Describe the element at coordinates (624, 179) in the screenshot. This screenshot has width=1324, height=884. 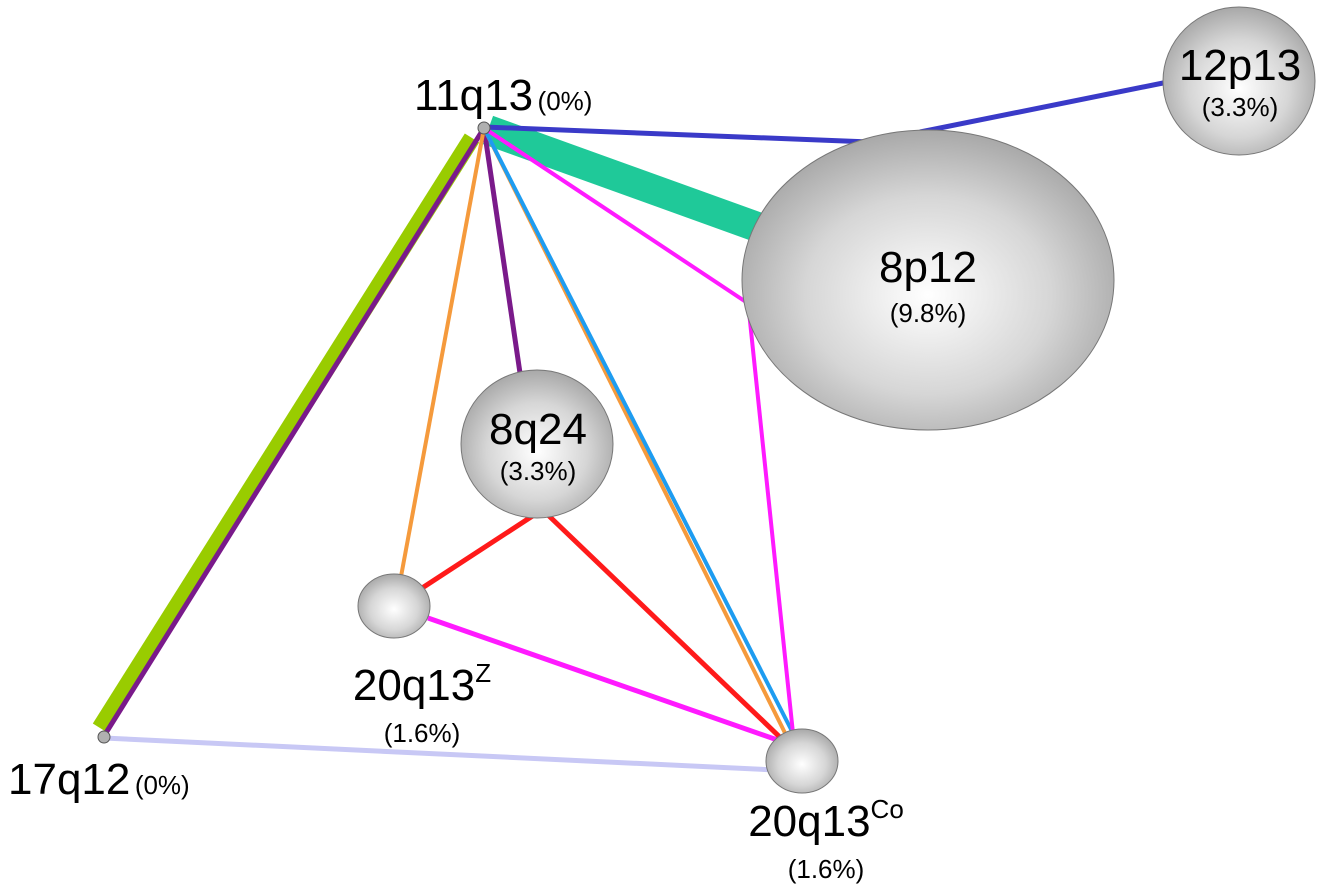
I see `edge-11q13-8p12-teal` at that location.